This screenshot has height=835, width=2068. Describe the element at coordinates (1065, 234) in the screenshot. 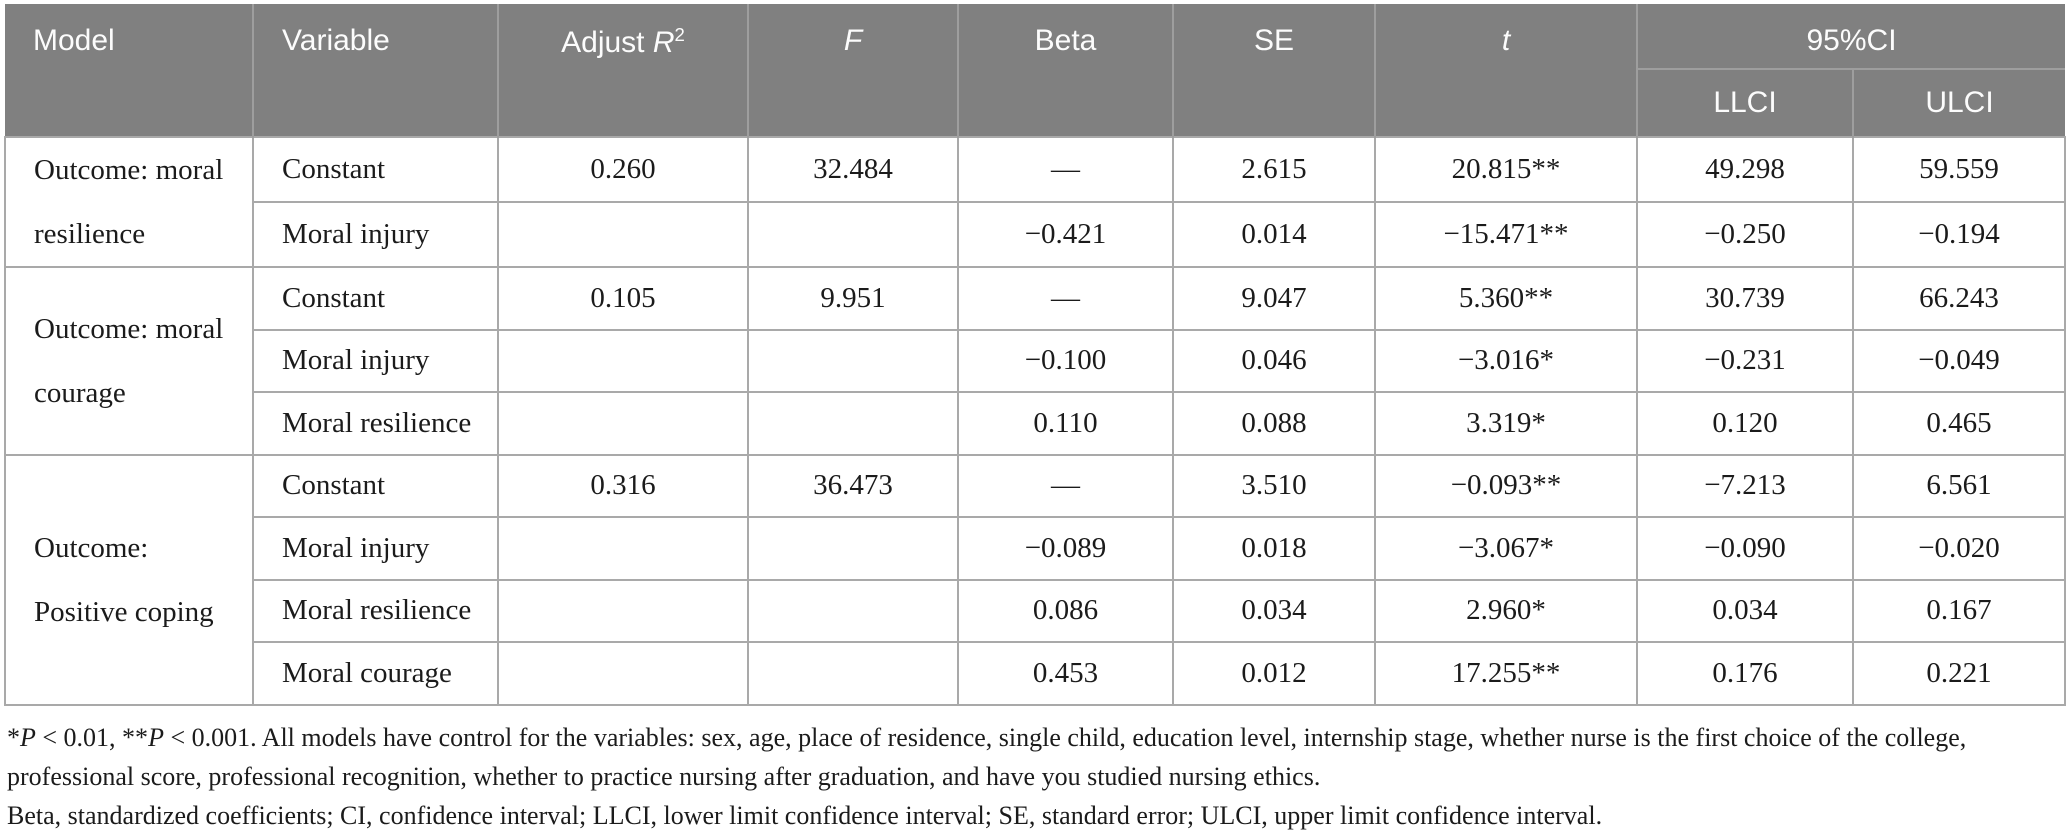

I see `beta-cell: −0.421` at that location.